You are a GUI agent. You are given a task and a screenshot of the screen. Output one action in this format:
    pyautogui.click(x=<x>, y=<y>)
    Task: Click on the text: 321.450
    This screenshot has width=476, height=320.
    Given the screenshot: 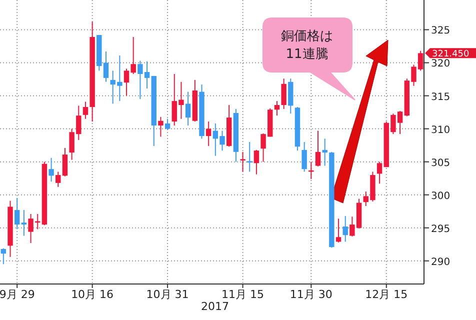 What is the action you would take?
    pyautogui.click(x=451, y=54)
    